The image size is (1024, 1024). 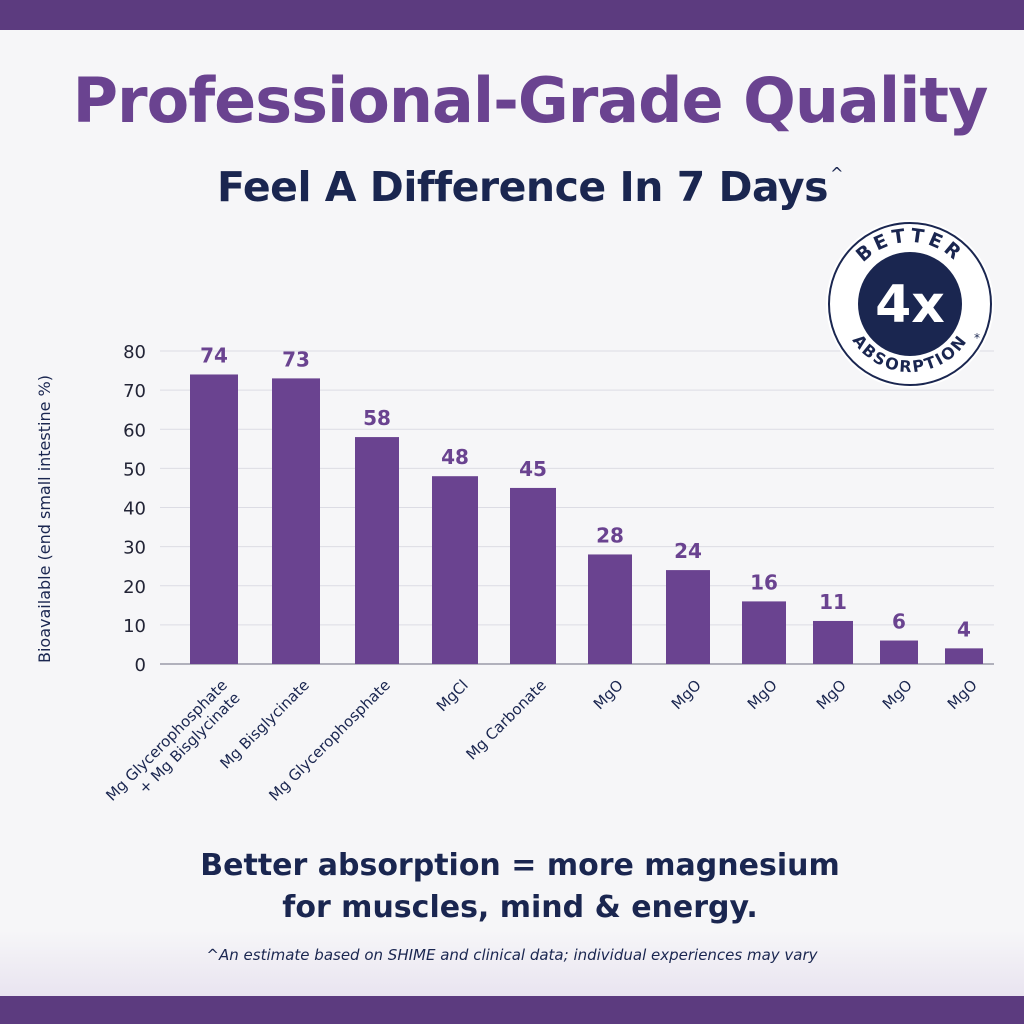 What do you see at coordinates (134, 391) in the screenshot?
I see `y-tick-label: 70` at bounding box center [134, 391].